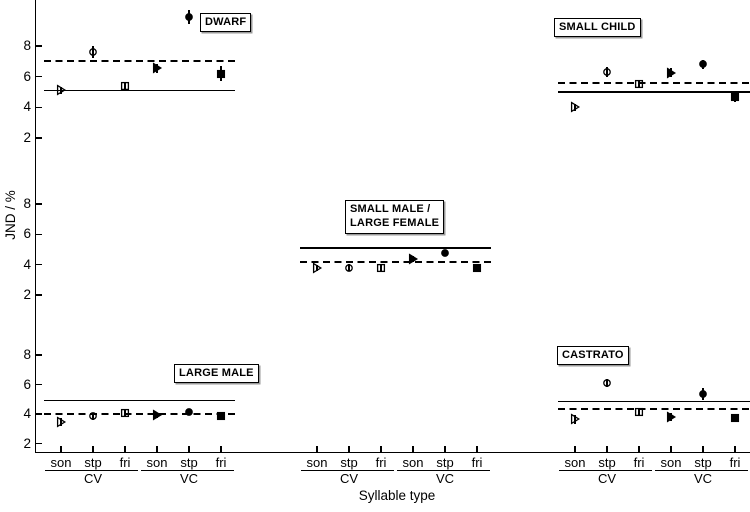 The image size is (750, 512). Describe the element at coordinates (27, 234) in the screenshot. I see `y-tick-label: 6` at that location.